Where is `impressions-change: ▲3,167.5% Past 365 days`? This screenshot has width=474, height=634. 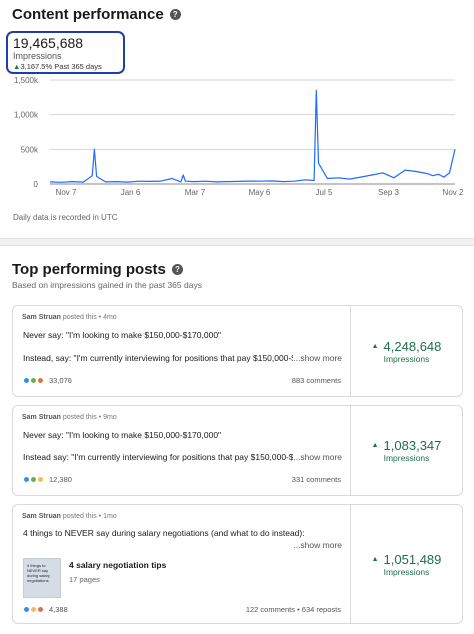 impressions-change: ▲3,167.5% Past 365 days is located at coordinates (65, 67).